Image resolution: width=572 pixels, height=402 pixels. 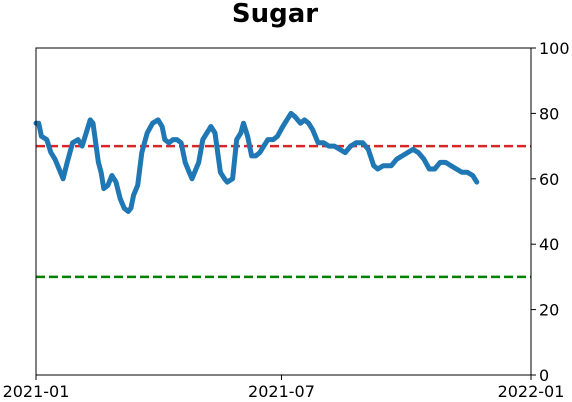 What do you see at coordinates (36, 391) in the screenshot?
I see `x-tick-label-0: 2021-01` at bounding box center [36, 391].